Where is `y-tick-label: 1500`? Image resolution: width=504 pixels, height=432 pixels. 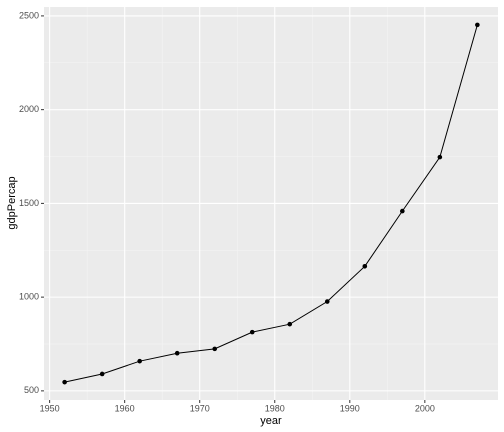 y-tick-label: 1500 is located at coordinates (29, 203).